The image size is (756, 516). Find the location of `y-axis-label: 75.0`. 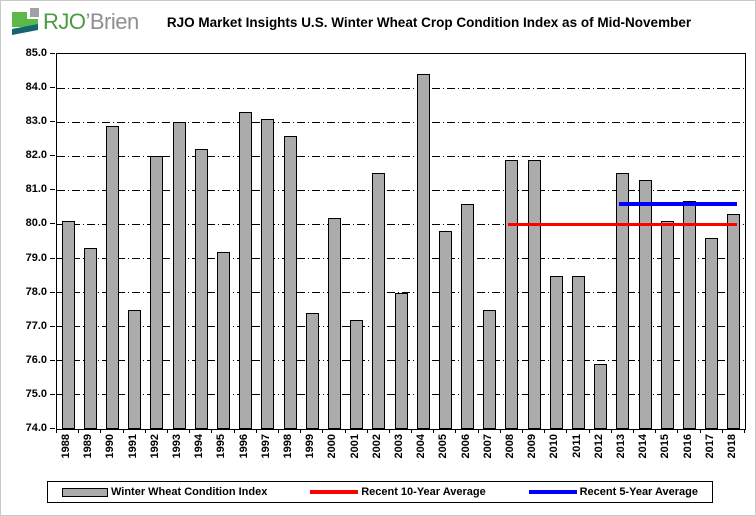

y-axis-label: 75.0 is located at coordinates (36, 393).